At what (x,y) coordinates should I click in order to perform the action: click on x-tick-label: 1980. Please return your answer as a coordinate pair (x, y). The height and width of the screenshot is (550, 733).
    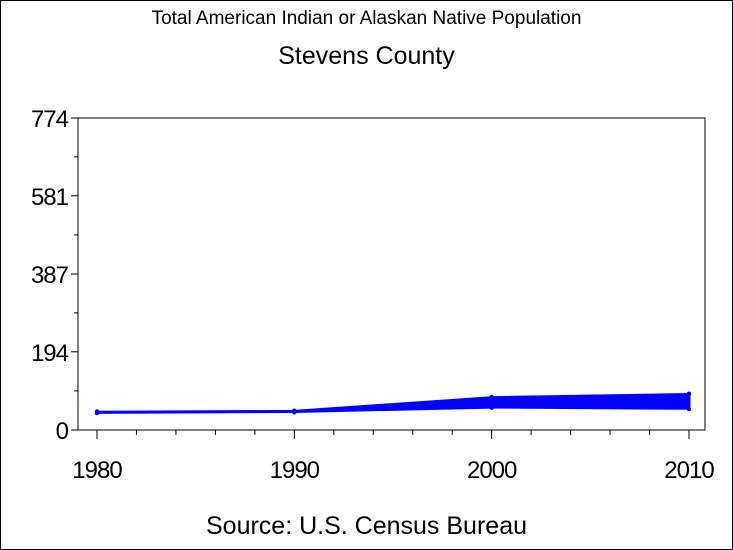
    Looking at the image, I should click on (97, 470).